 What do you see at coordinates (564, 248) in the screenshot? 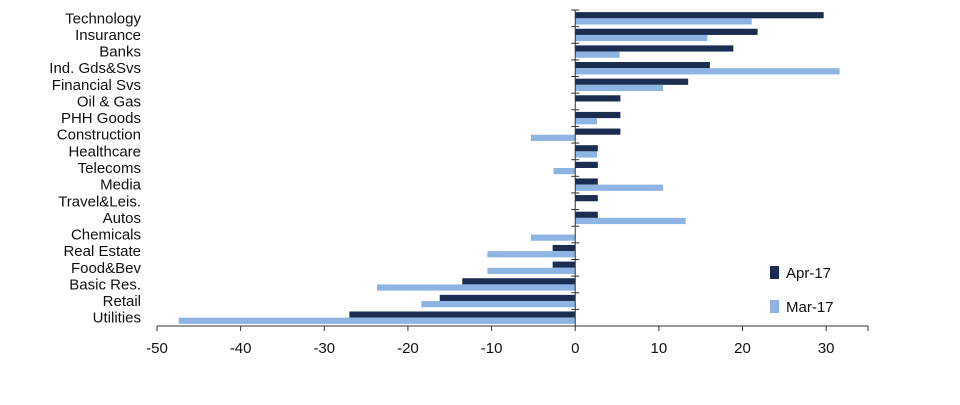
I see `bar-apr-17-real-estate` at bounding box center [564, 248].